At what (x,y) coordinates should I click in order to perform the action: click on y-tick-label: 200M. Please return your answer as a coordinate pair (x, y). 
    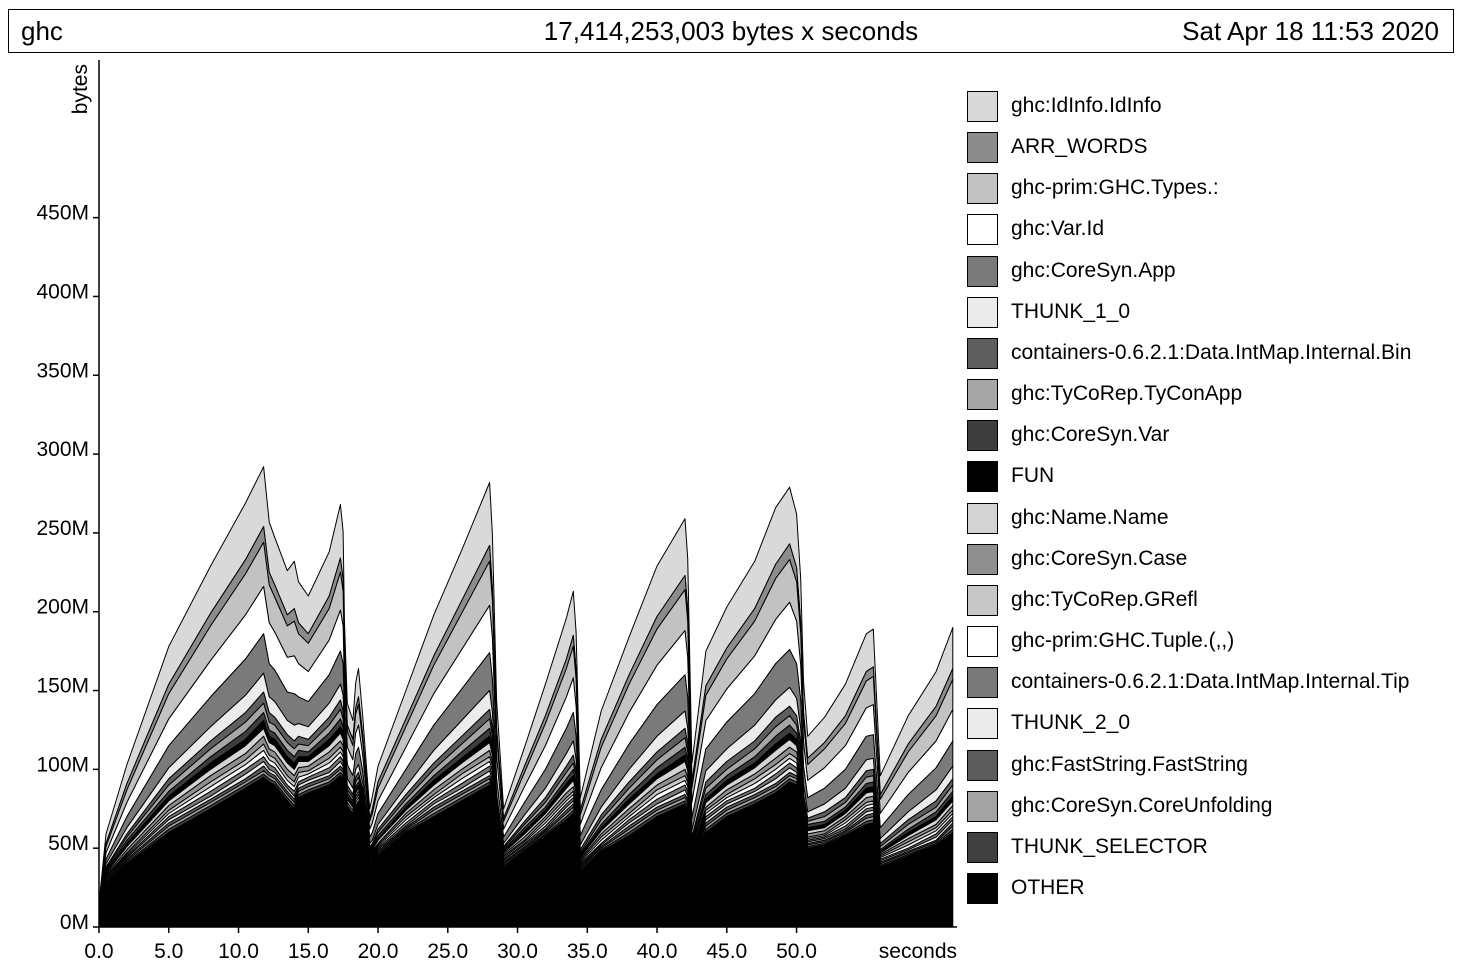
    Looking at the image, I should click on (62, 607).